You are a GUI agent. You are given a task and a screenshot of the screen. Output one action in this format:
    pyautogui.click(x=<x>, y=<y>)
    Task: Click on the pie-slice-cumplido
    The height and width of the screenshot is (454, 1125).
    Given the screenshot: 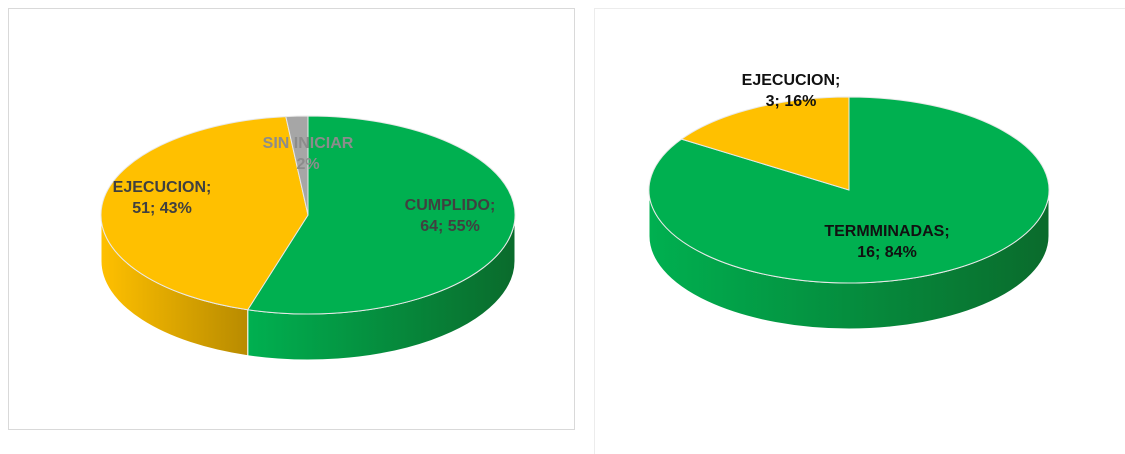 What is the action you would take?
    pyautogui.click(x=381, y=215)
    